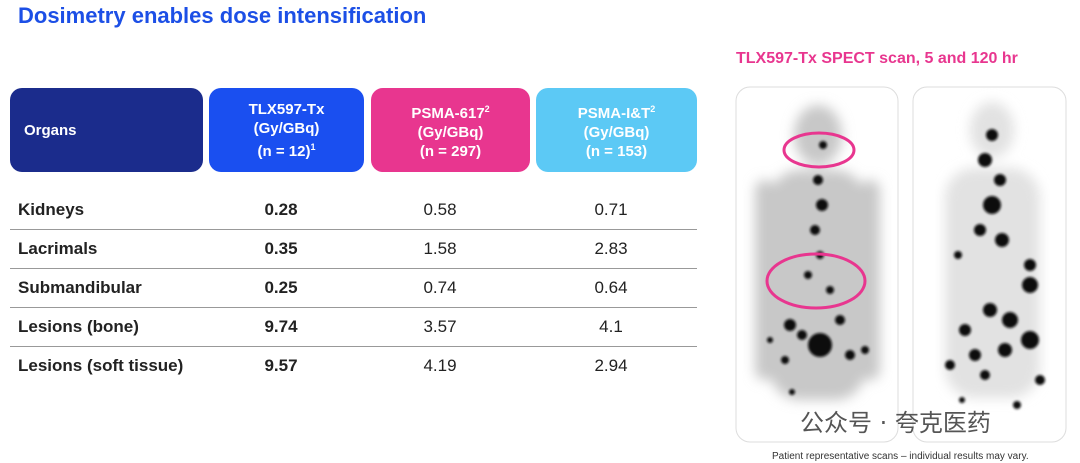 This screenshot has height=463, width=1080. I want to click on header-text: PSMA-6172, so click(450, 111).